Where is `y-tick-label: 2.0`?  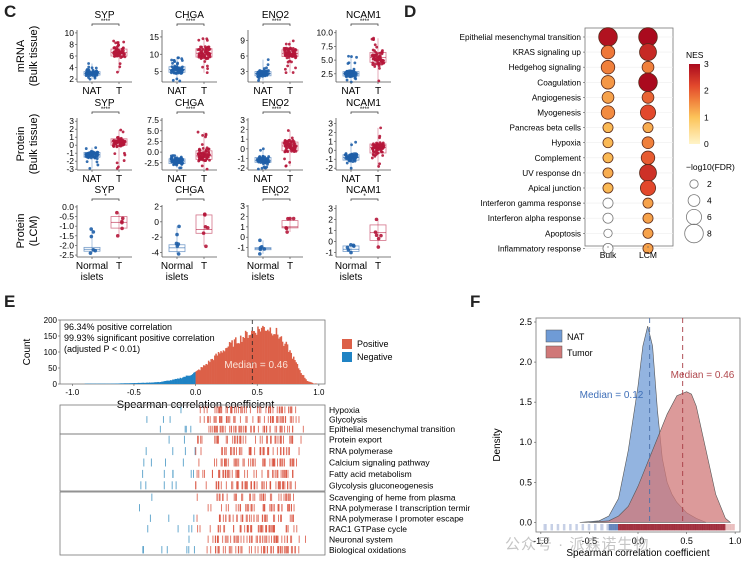 y-tick-label: 2.0 is located at coordinates (525, 362).